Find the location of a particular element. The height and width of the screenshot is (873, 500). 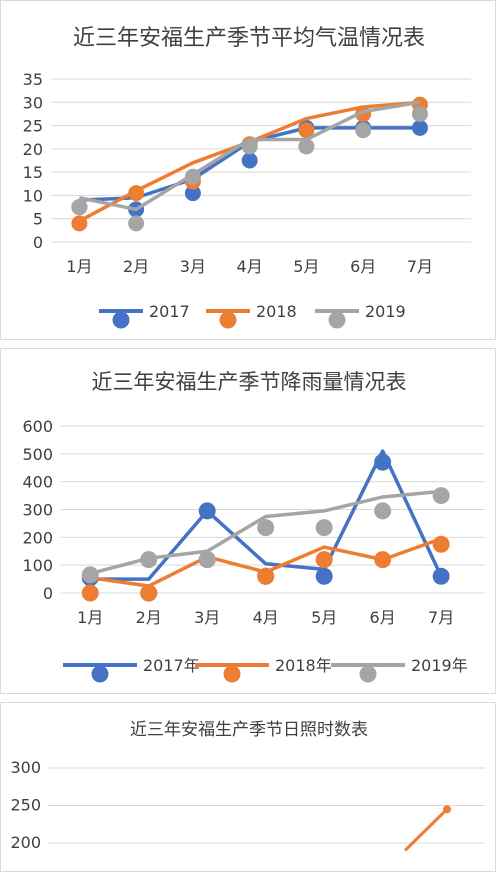

y-tick-label: 5 is located at coordinates (38, 219).